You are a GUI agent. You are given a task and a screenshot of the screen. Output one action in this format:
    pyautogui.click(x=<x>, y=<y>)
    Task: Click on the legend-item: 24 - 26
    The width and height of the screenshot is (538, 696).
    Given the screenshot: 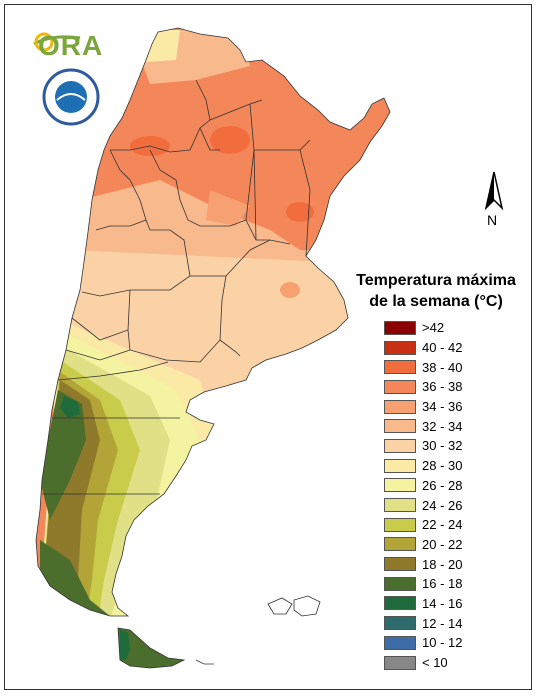 What is the action you would take?
    pyautogui.click(x=423, y=505)
    